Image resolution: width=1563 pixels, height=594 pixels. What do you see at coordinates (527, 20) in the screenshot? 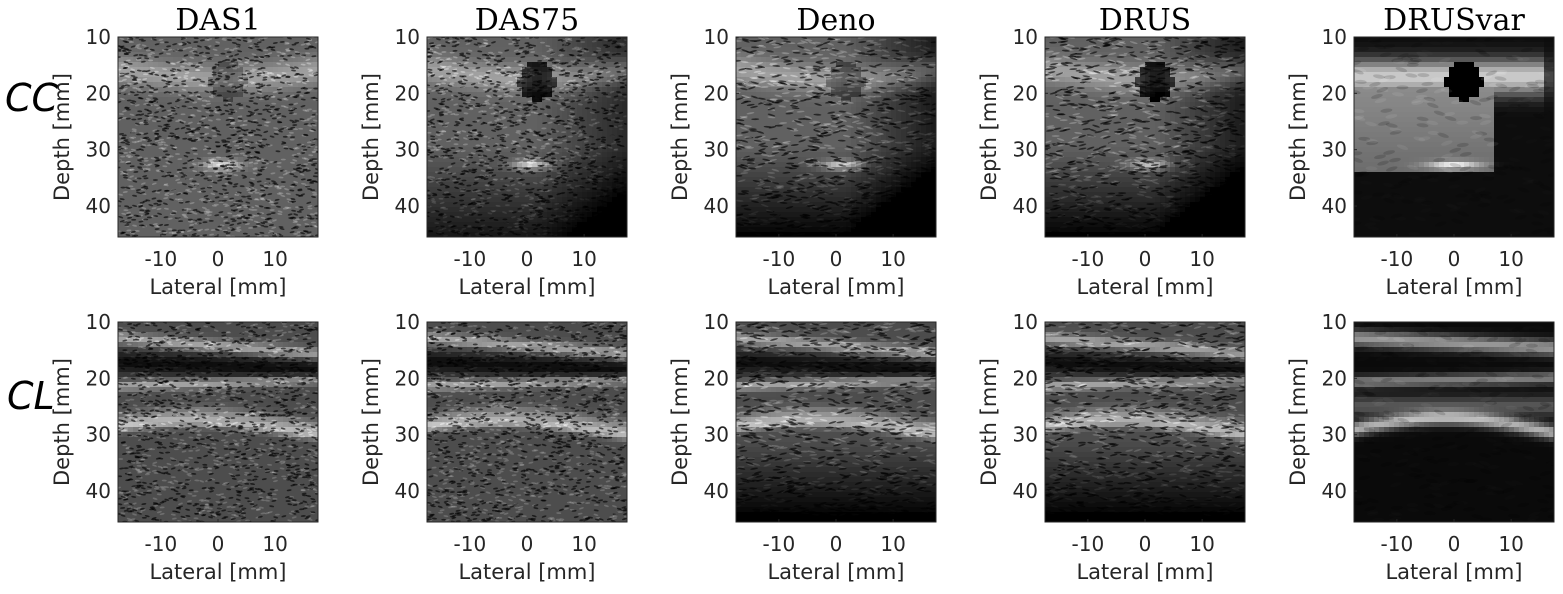
I see `column-title: DAS75` at bounding box center [527, 20].